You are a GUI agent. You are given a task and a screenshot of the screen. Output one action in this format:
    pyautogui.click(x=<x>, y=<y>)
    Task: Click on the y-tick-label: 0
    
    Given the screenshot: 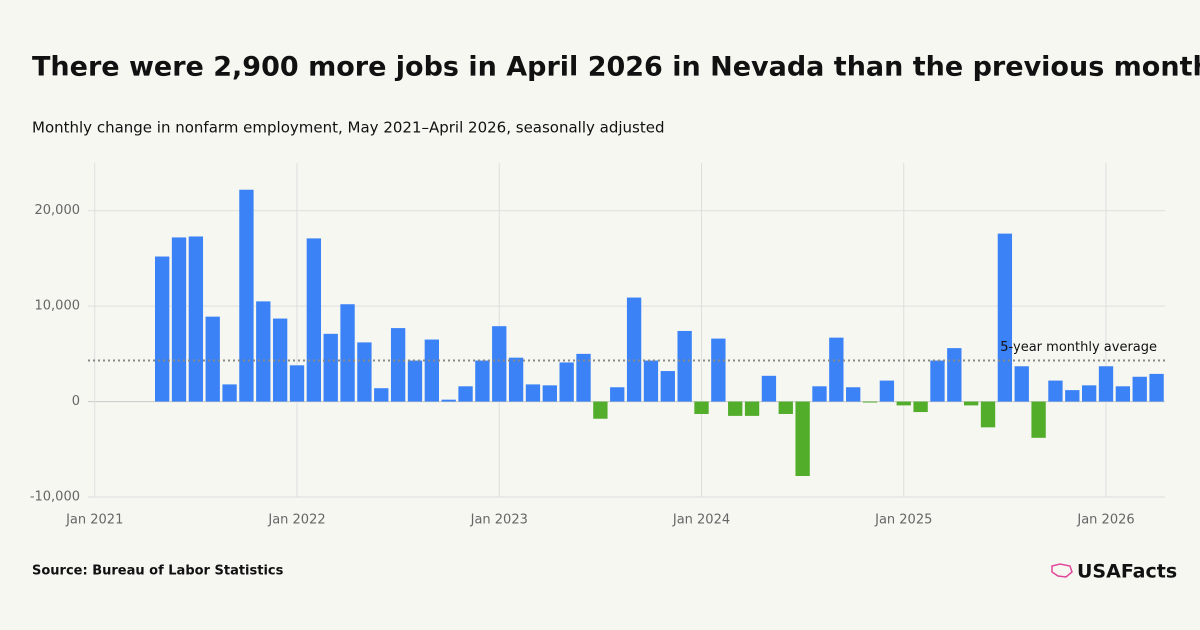 What is the action you would take?
    pyautogui.click(x=76, y=401)
    